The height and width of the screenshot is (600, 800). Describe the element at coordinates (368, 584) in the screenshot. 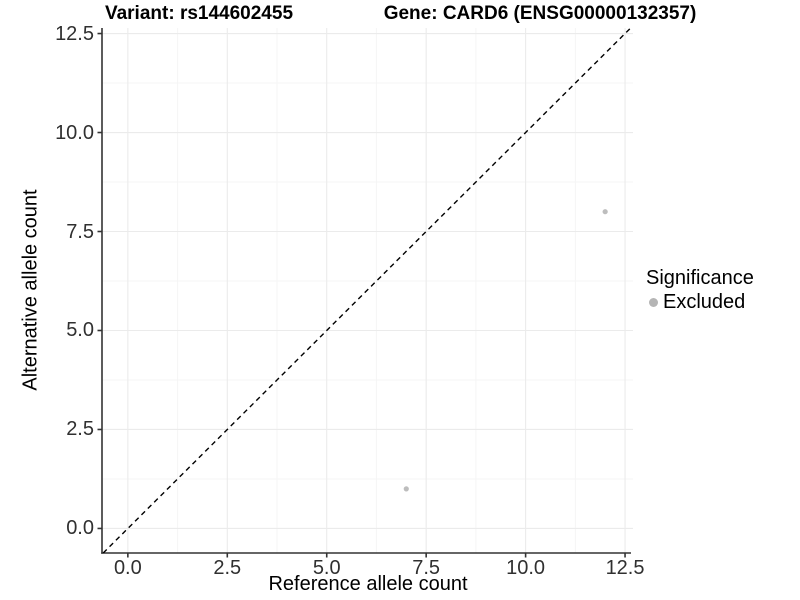

I see `x-axis-title: Reference allele count` at that location.